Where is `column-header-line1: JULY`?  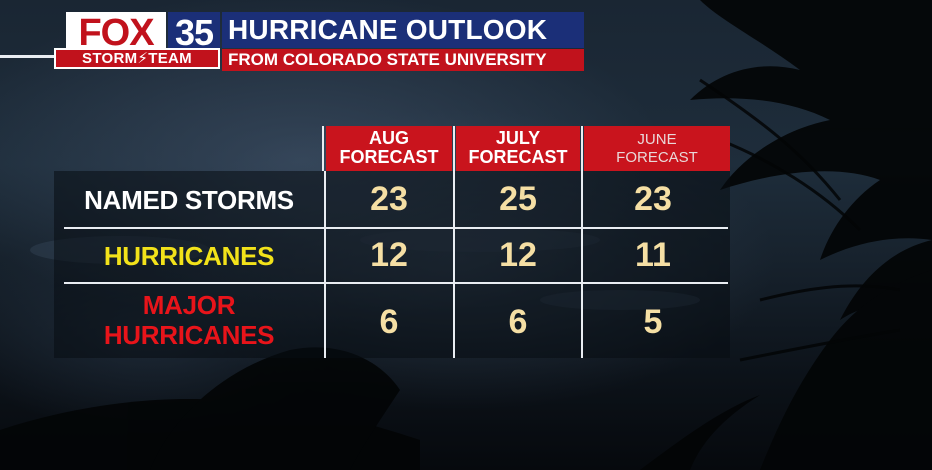
column-header-line1: JULY is located at coordinates (518, 138).